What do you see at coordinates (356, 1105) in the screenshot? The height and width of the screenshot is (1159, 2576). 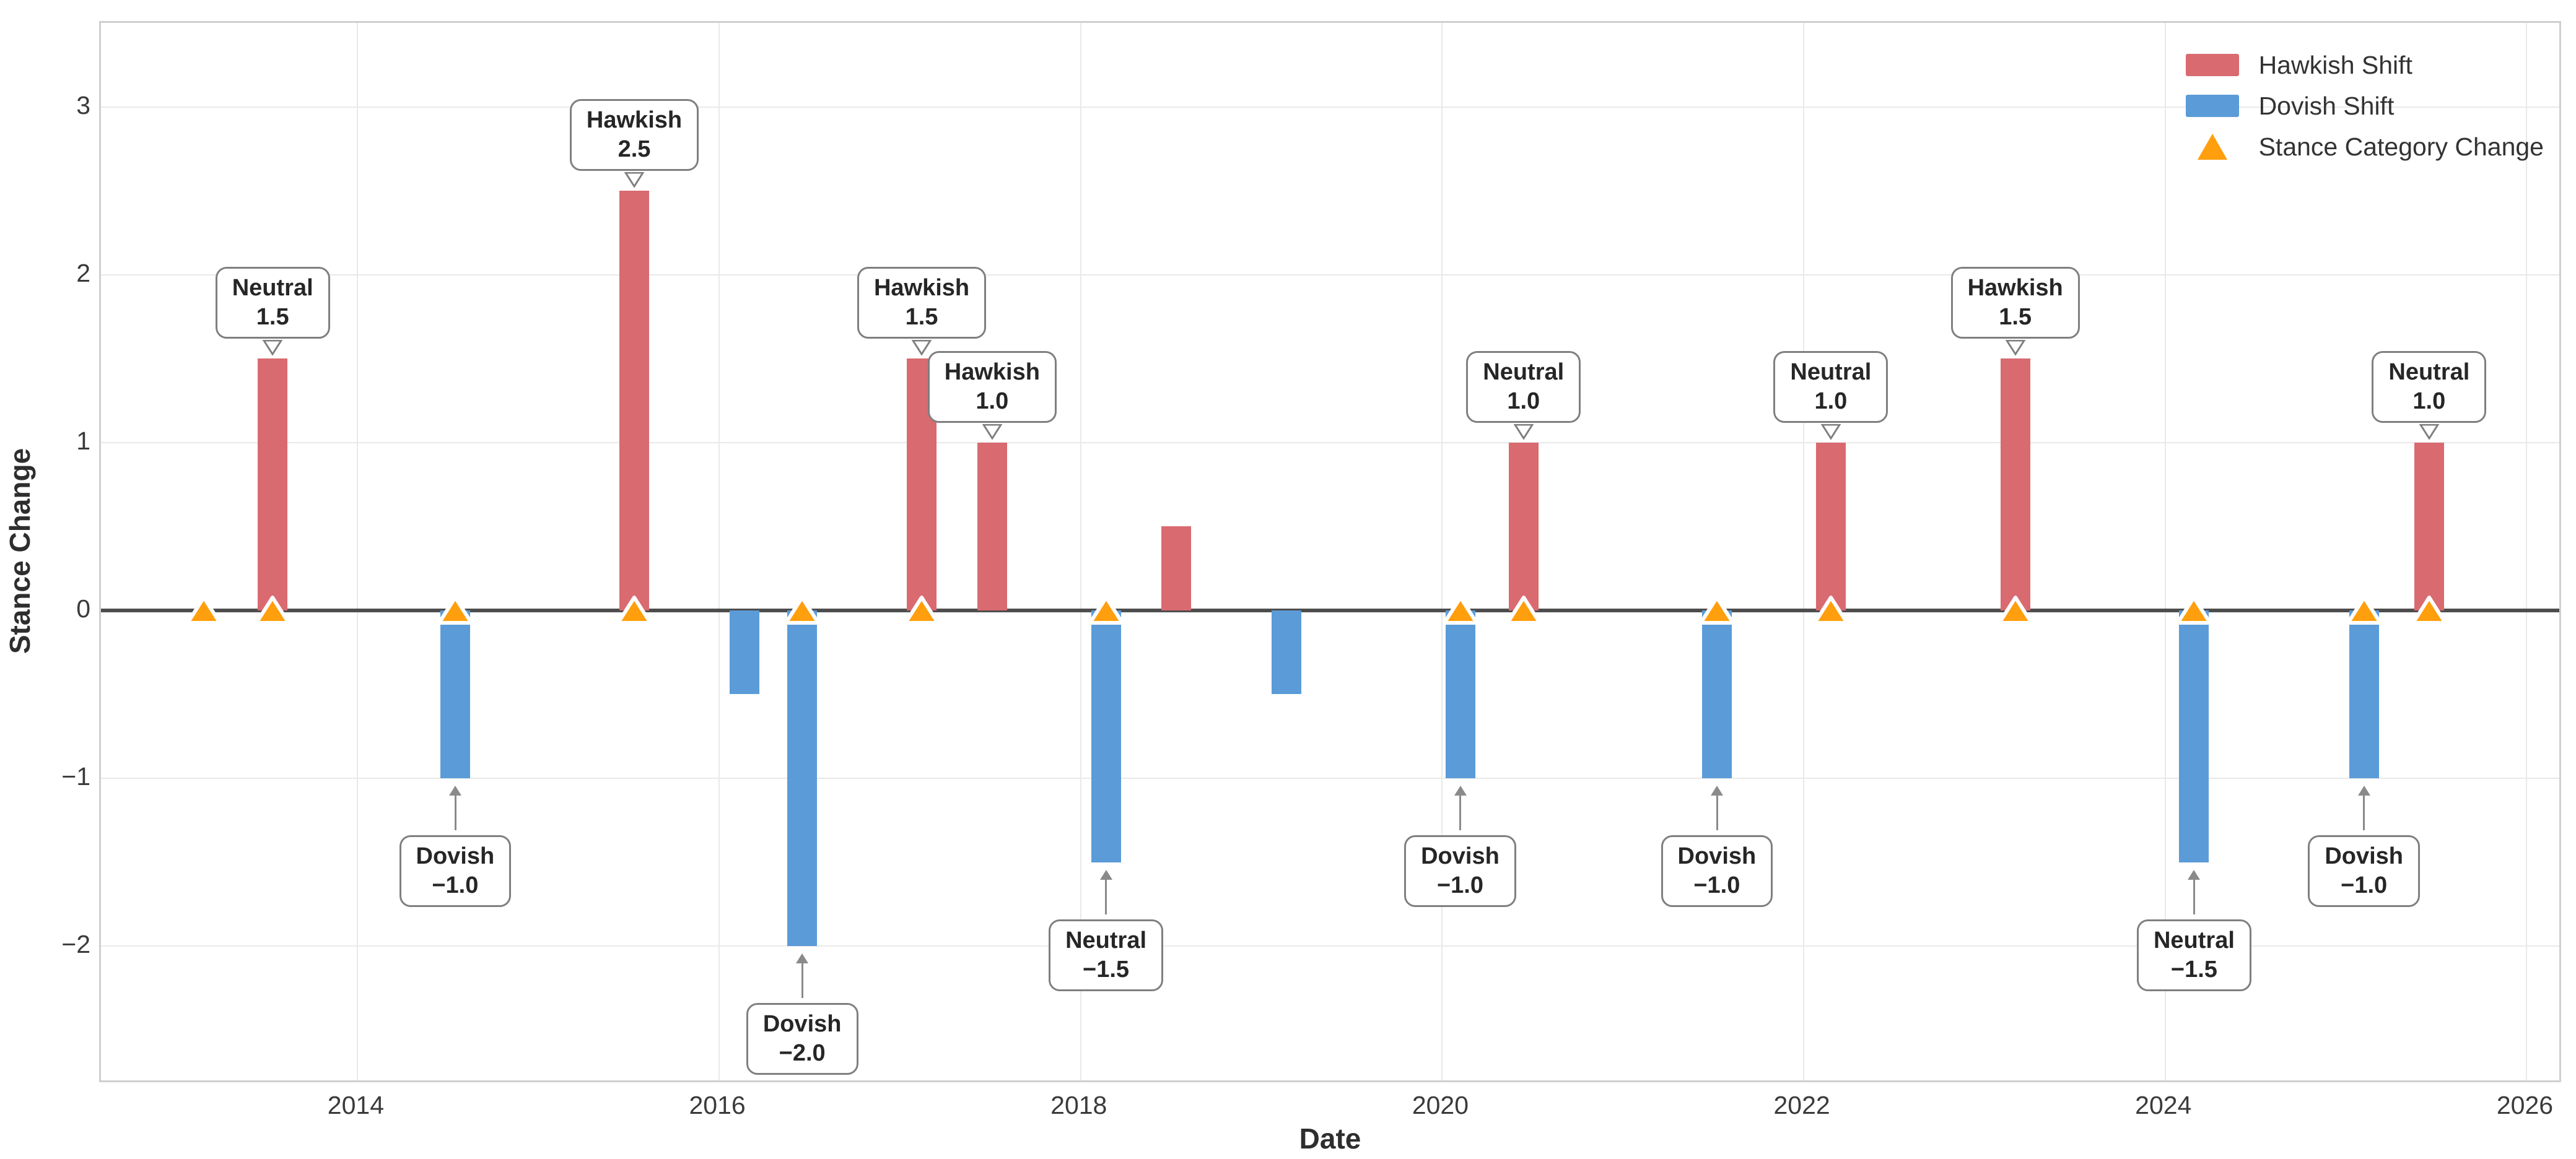 I see `x-tick-label: 2014` at bounding box center [356, 1105].